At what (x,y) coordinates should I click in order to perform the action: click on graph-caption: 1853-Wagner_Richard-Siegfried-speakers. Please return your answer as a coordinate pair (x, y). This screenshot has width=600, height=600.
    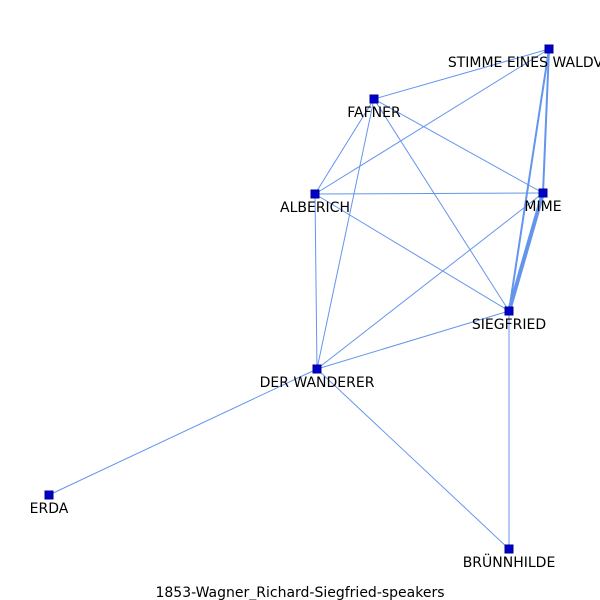
    Looking at the image, I should click on (299, 592).